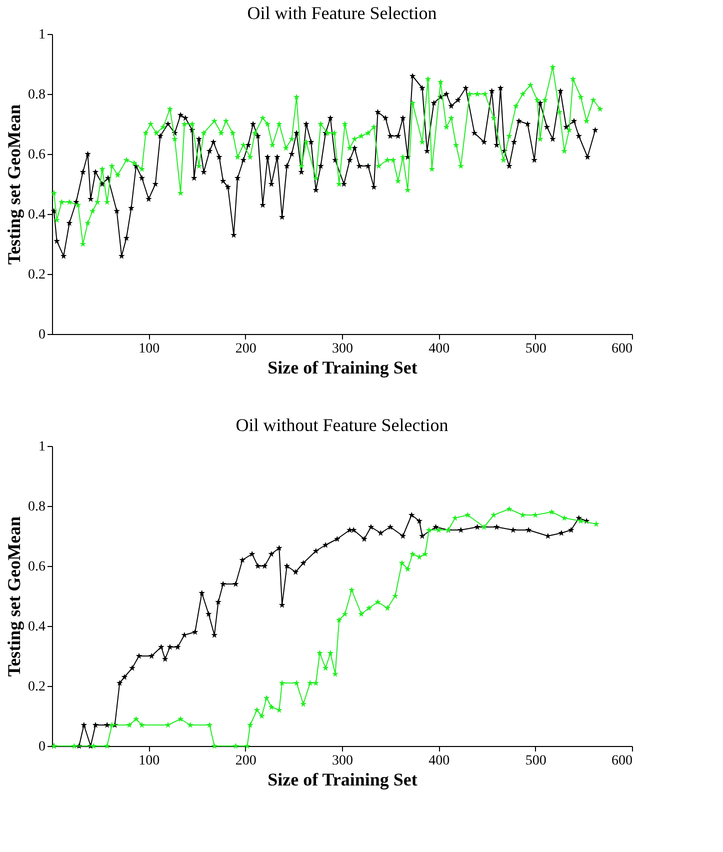 The height and width of the screenshot is (852, 723). Describe the element at coordinates (149, 761) in the screenshot. I see `x-tick-label: 100` at that location.